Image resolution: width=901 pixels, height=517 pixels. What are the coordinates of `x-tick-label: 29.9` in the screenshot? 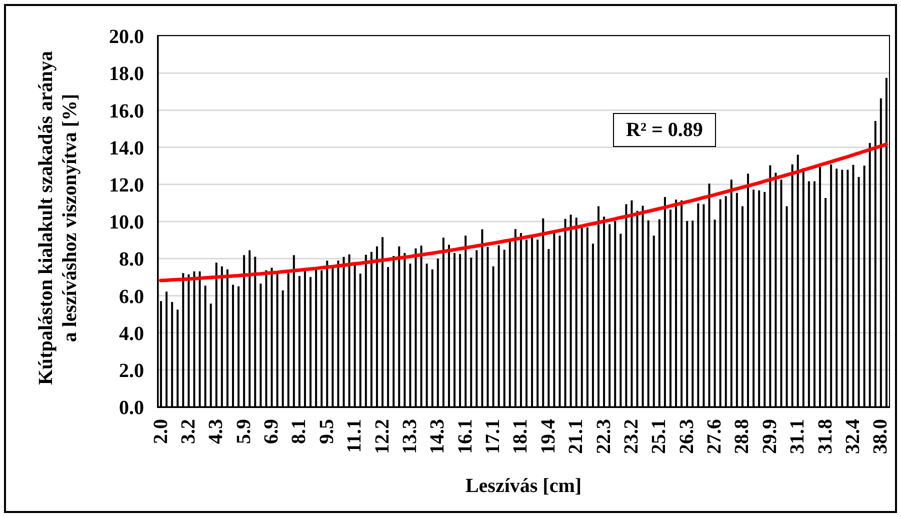 It's located at (769, 436).